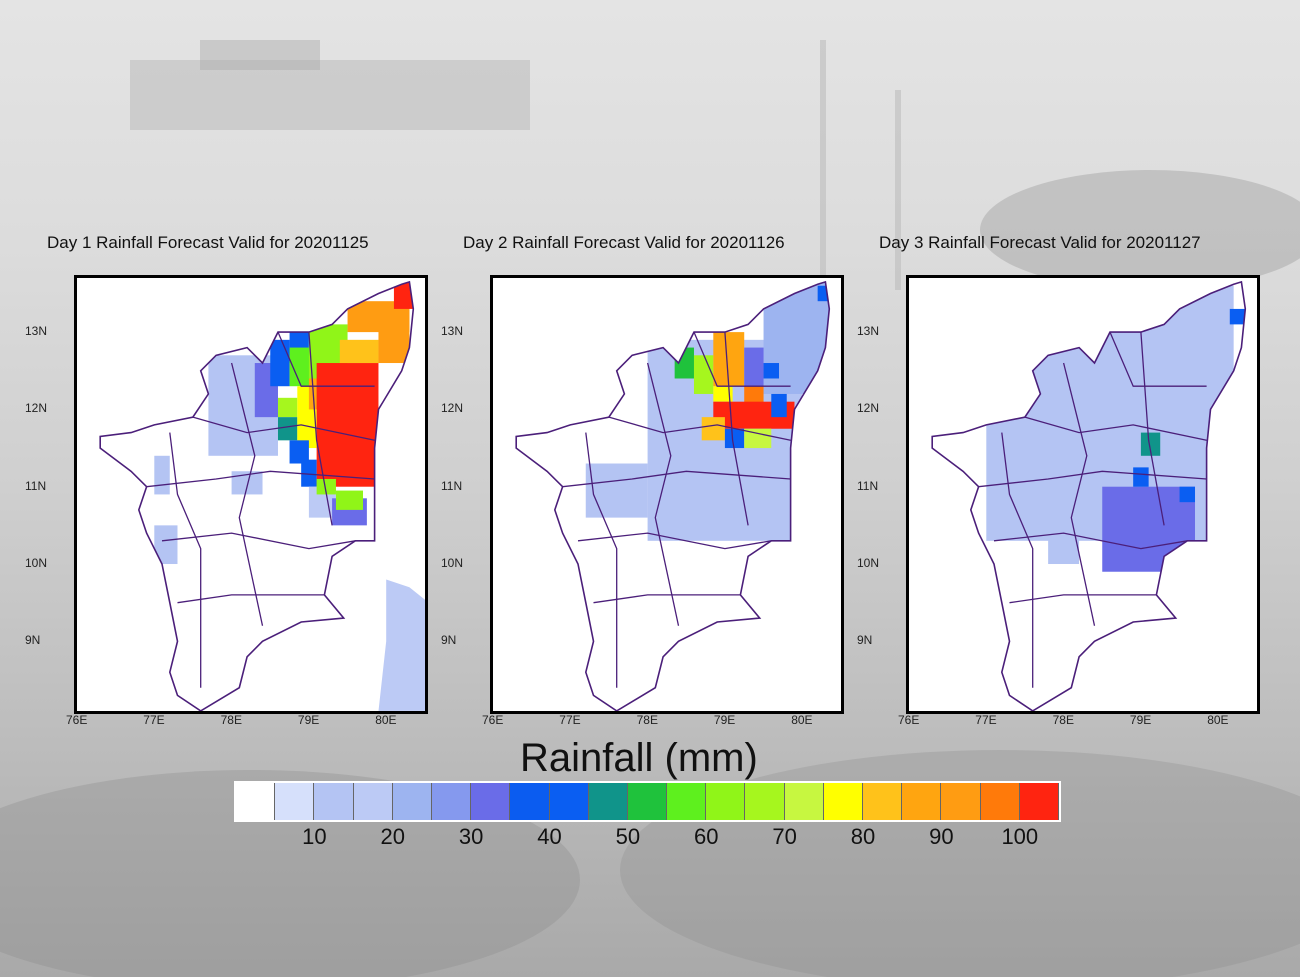 This screenshot has height=977, width=1300. I want to click on colorbar-label: 50, so click(628, 836).